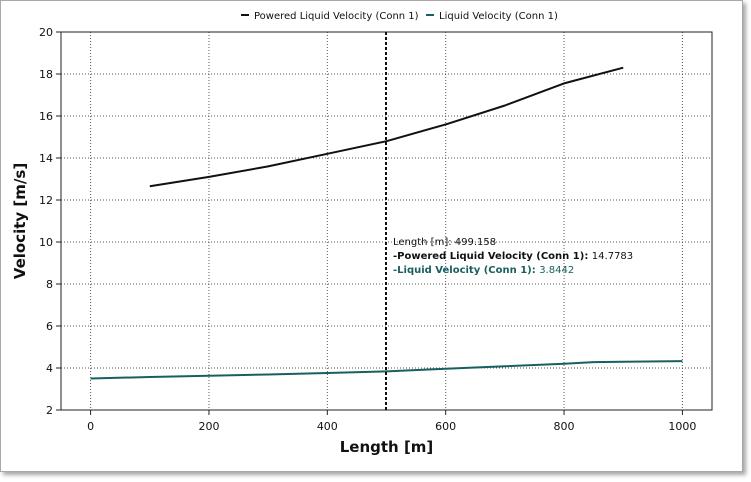 The width and height of the screenshot is (751, 482). I want to click on y-tick-label: 6, so click(49, 326).